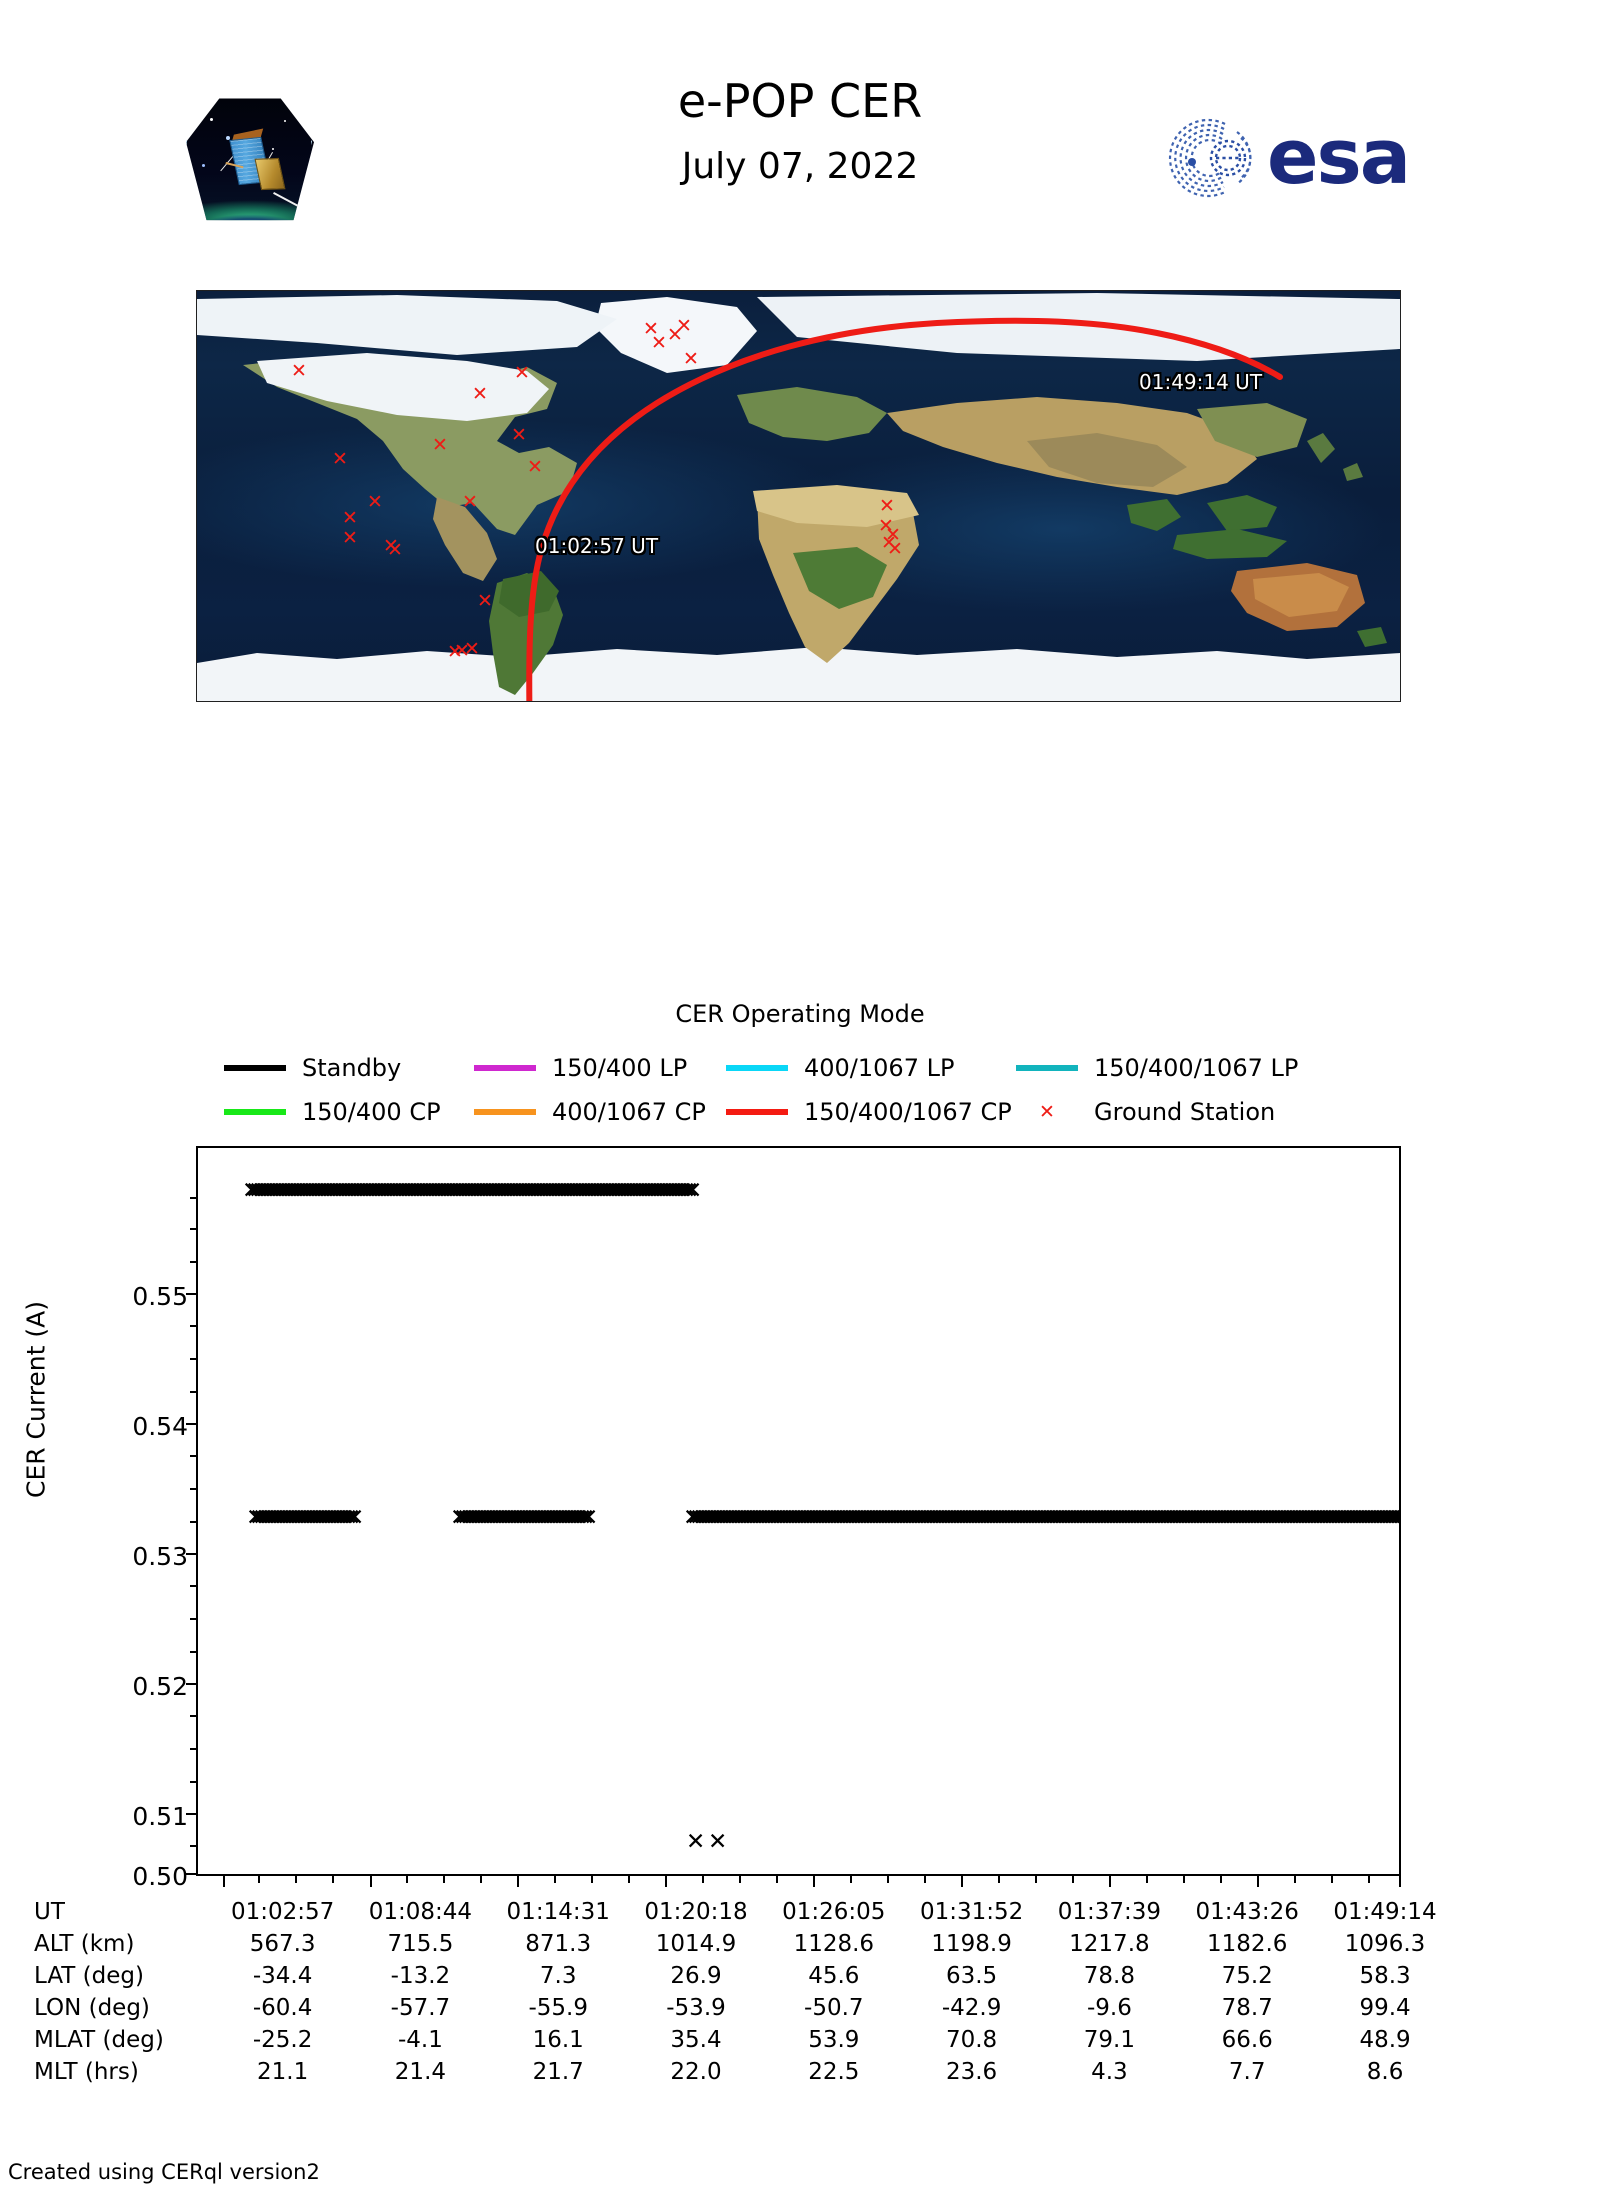 This screenshot has height=2200, width=1600. I want to click on legend-item-400-1067-lp: 400/1067 LP, so click(871, 1068).